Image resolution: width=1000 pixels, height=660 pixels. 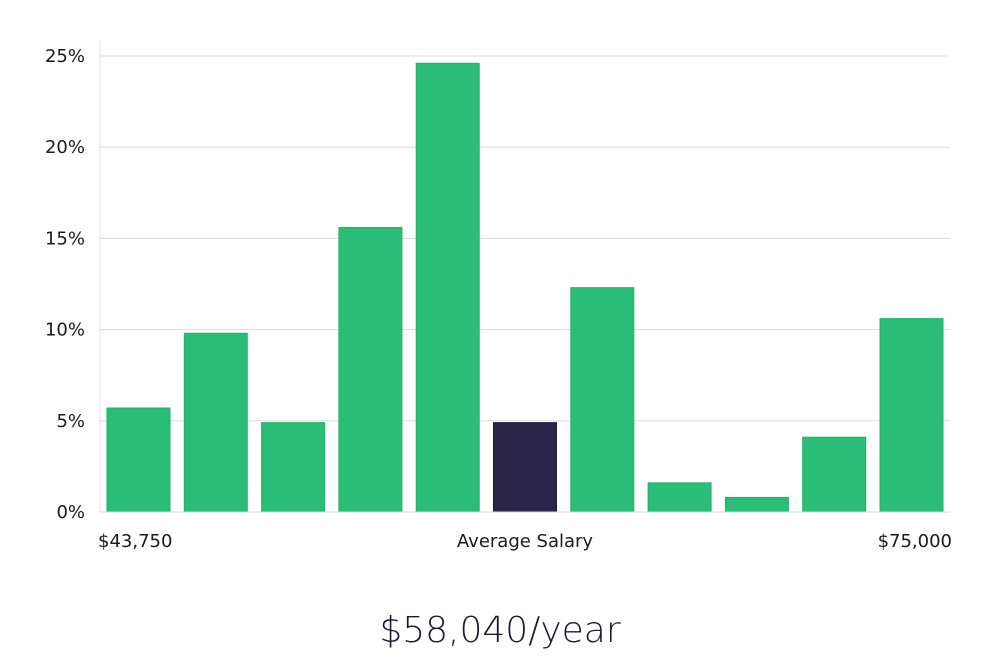 I want to click on x-label-max-salary: $75,000, so click(x=915, y=541).